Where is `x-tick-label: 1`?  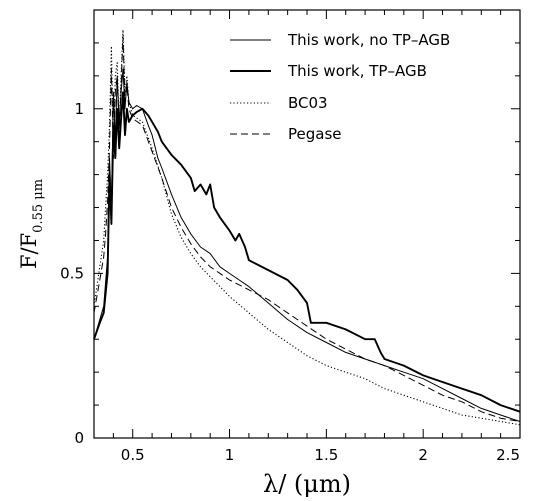
x-tick-label: 1 is located at coordinates (230, 455).